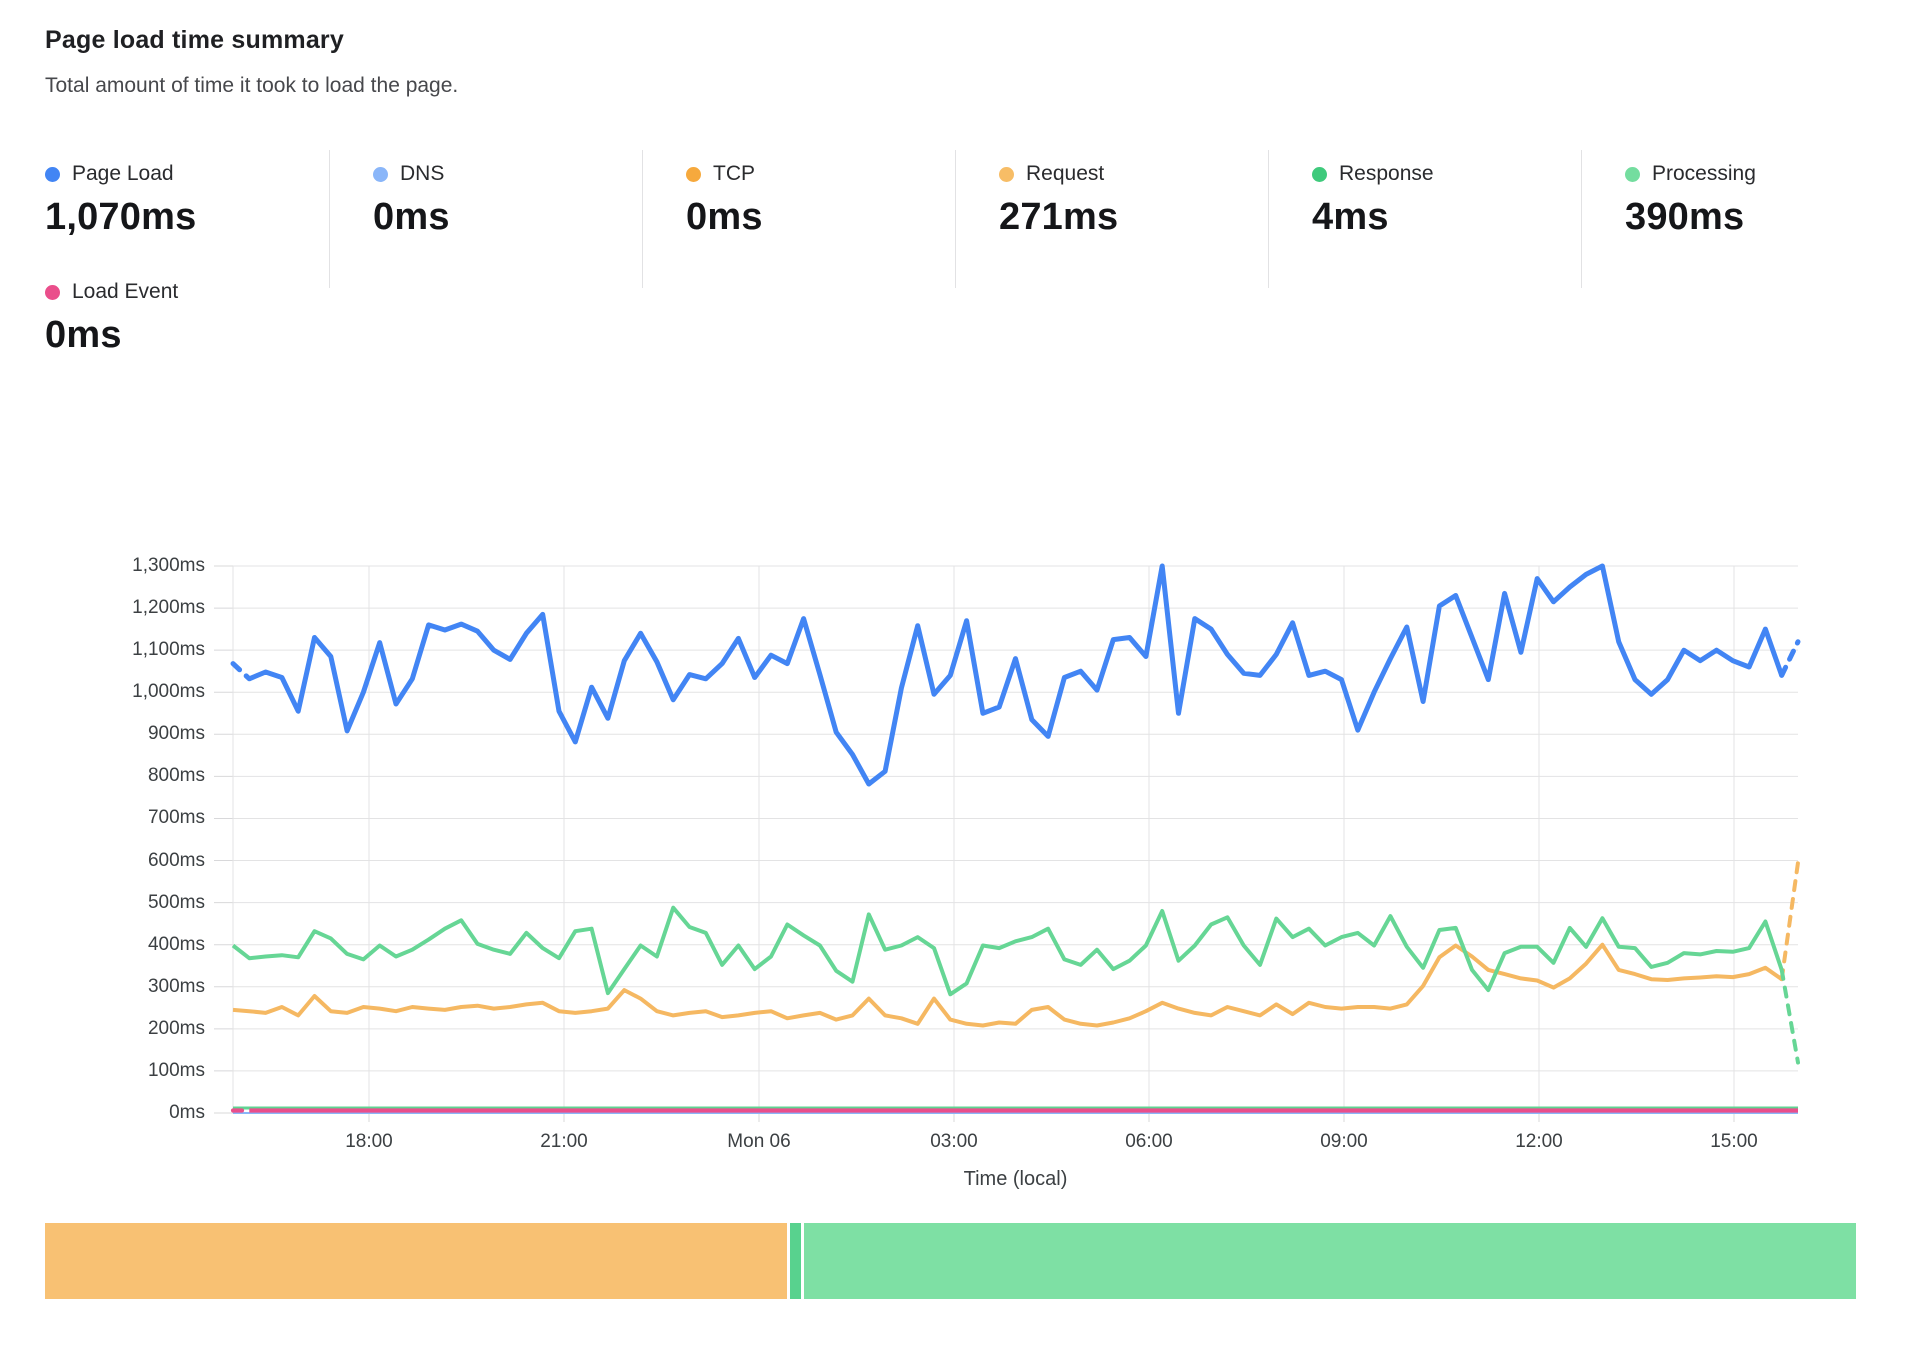 The image size is (1910, 1352). I want to click on stat-value: 390ms, so click(1685, 217).